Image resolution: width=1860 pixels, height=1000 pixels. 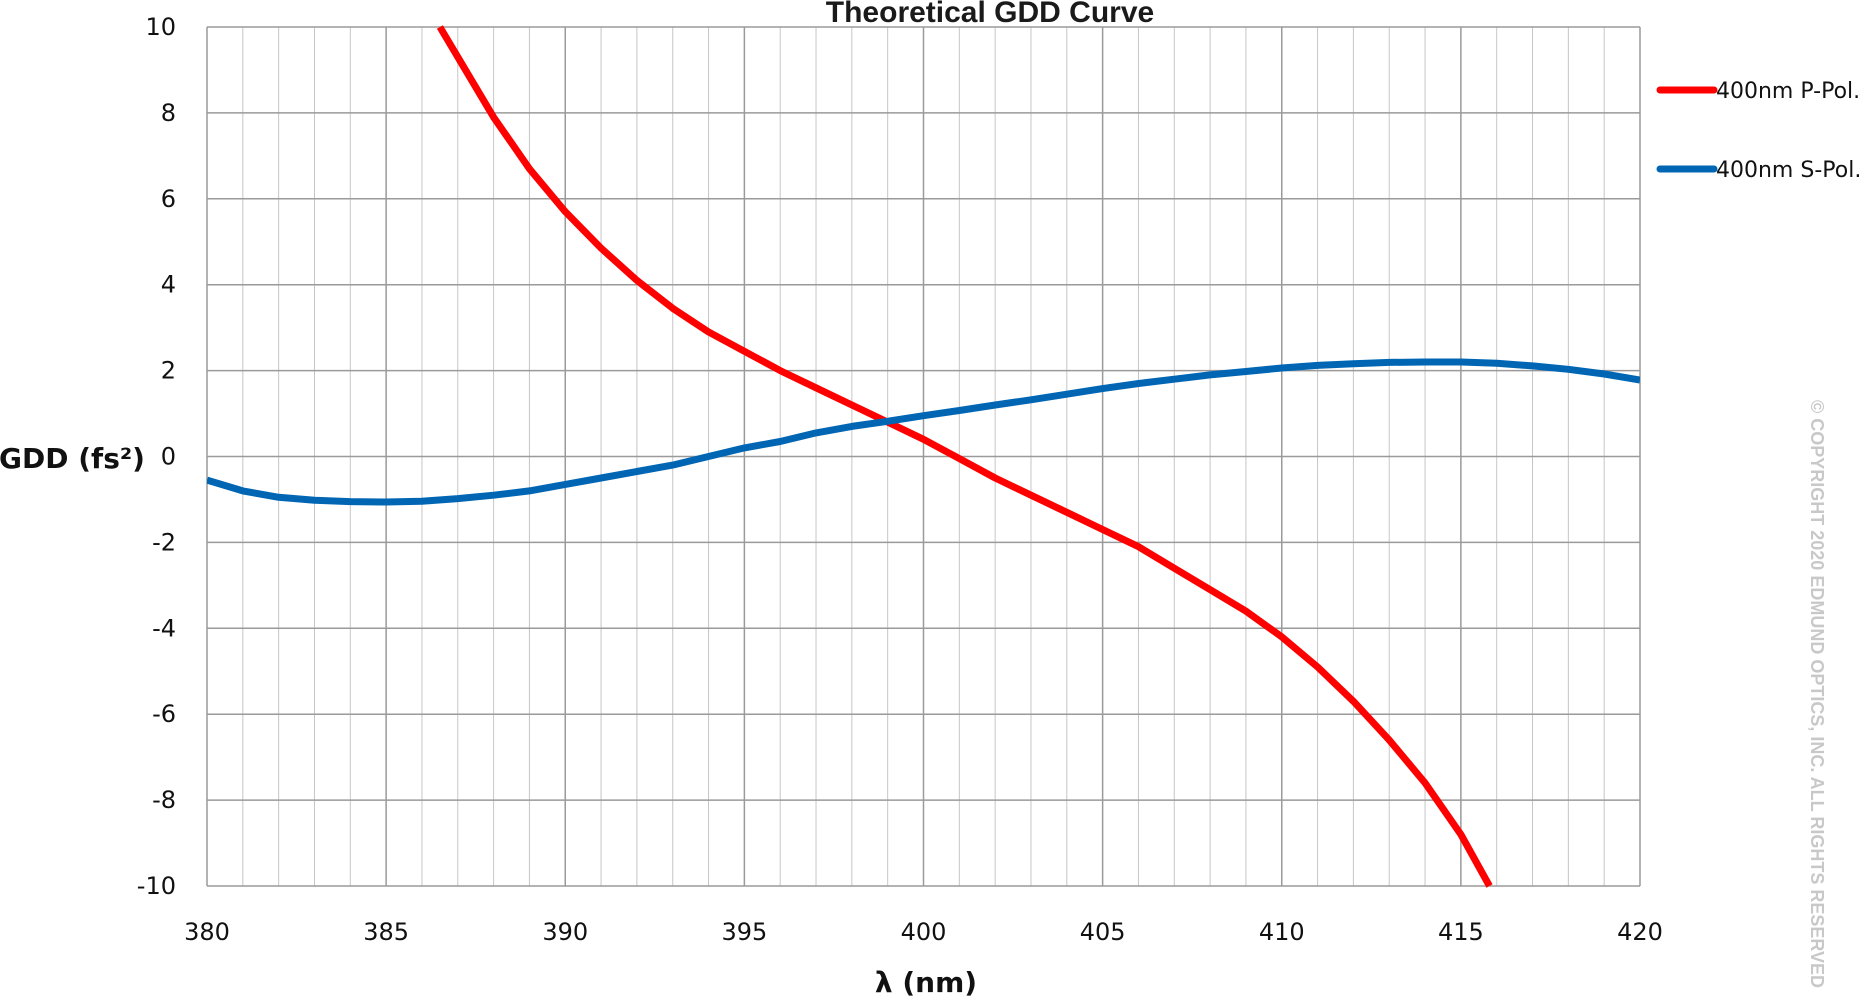 I want to click on y-axis-title: GDD (fs²), so click(x=72, y=458).